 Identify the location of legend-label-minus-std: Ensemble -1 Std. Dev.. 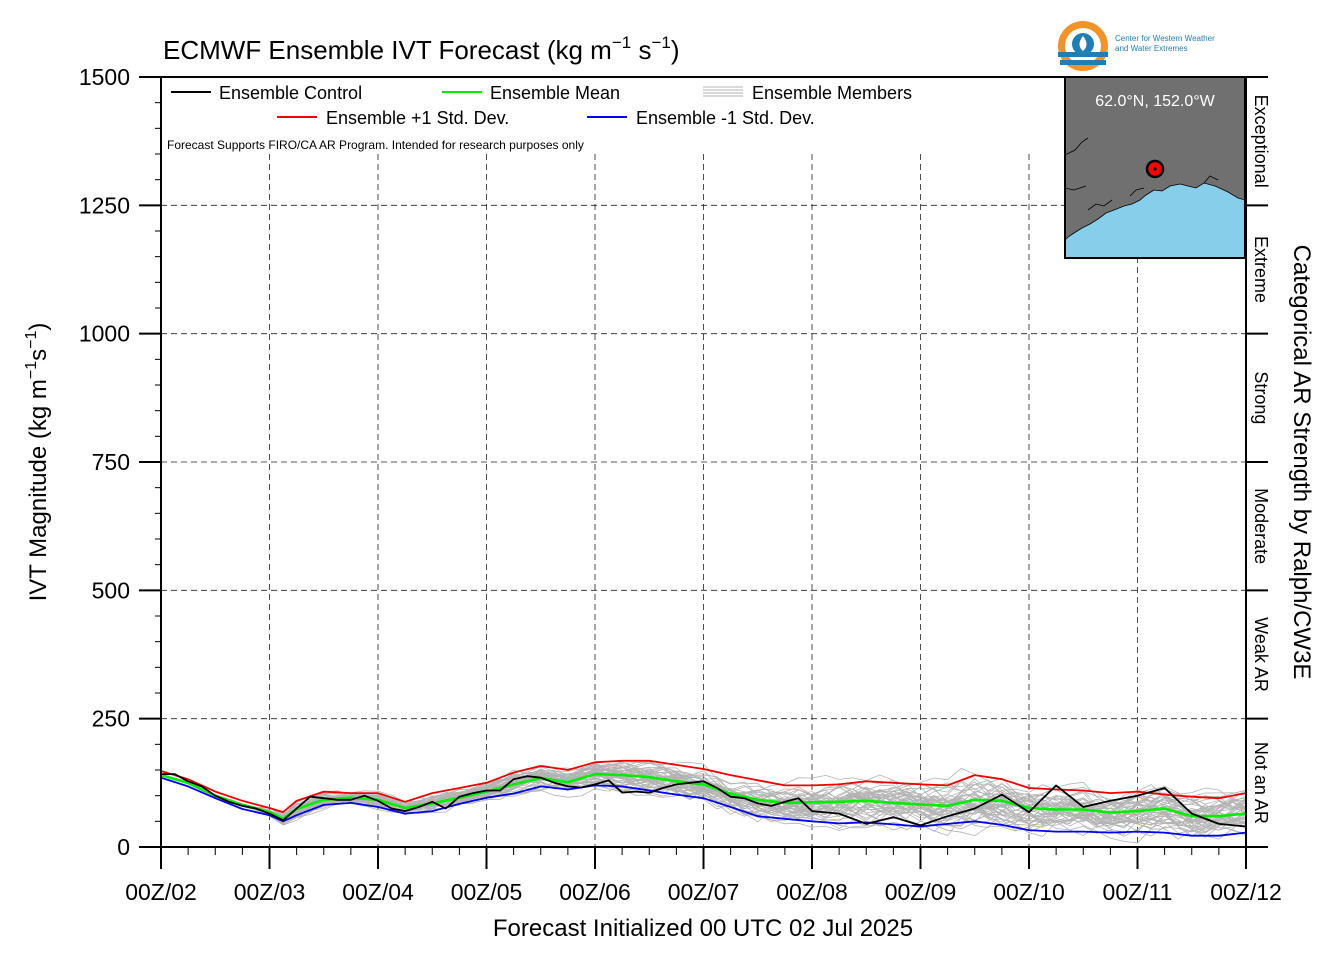
(725, 118).